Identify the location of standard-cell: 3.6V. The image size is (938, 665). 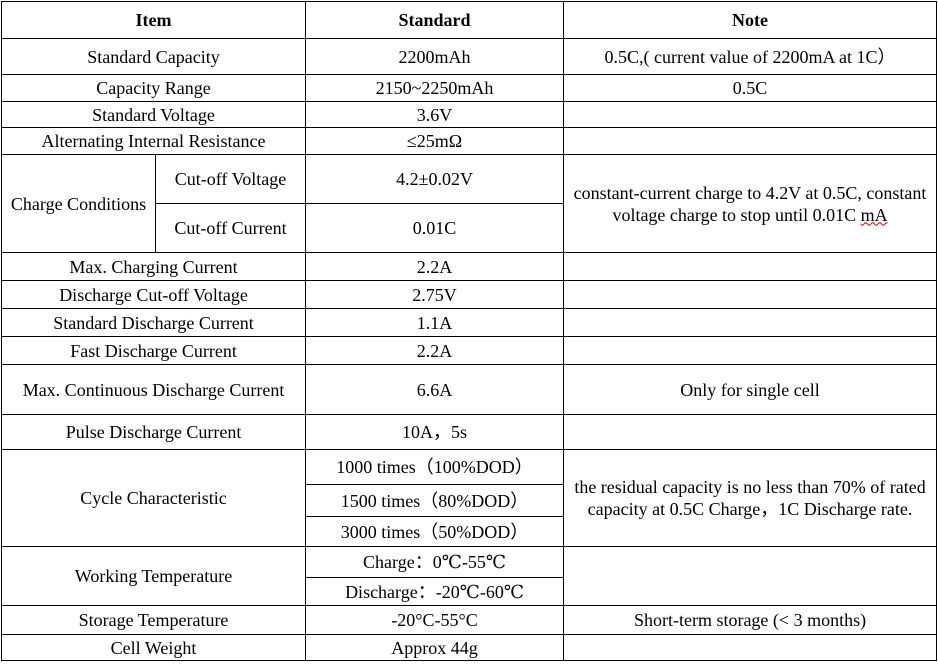
(435, 114).